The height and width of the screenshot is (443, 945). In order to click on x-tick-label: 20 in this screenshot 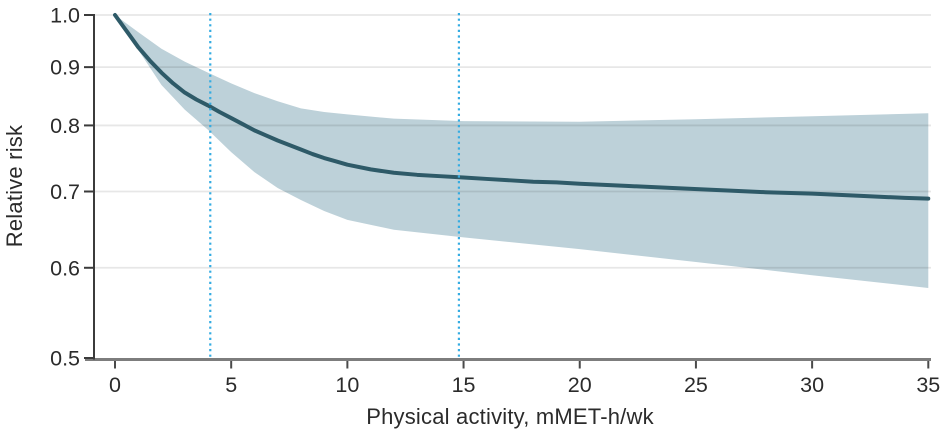, I will do `click(580, 385)`.